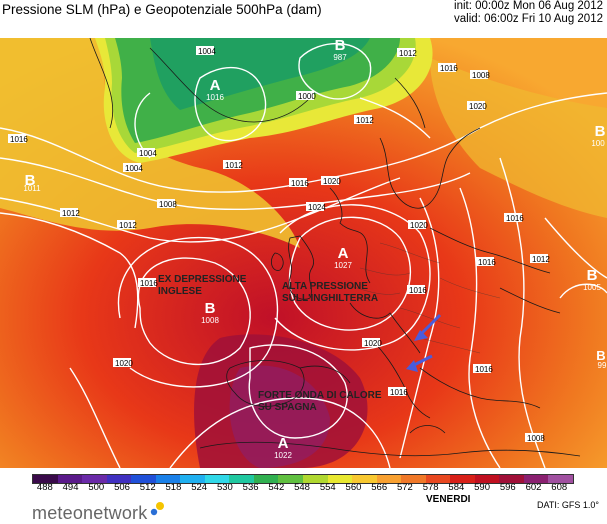  What do you see at coordinates (420, 298) in the screenshot?
I see `borders` at bounding box center [420, 298].